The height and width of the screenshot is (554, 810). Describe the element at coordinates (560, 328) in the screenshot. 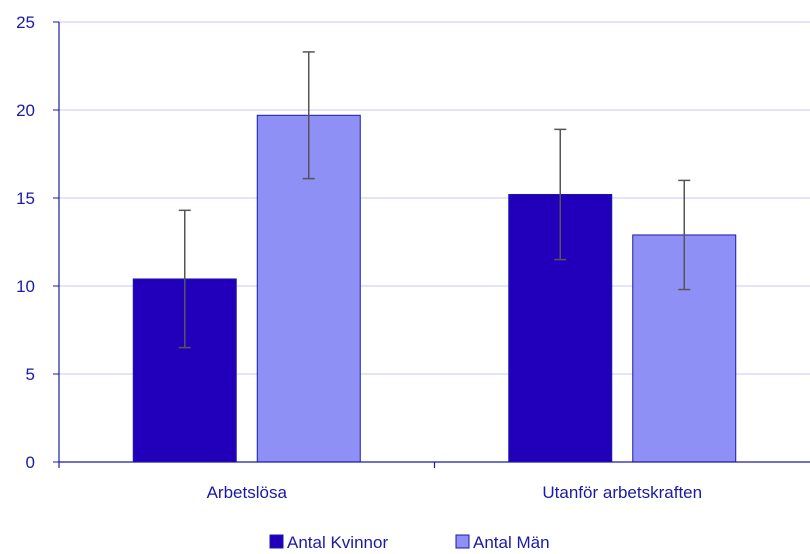

I see `bar` at that location.